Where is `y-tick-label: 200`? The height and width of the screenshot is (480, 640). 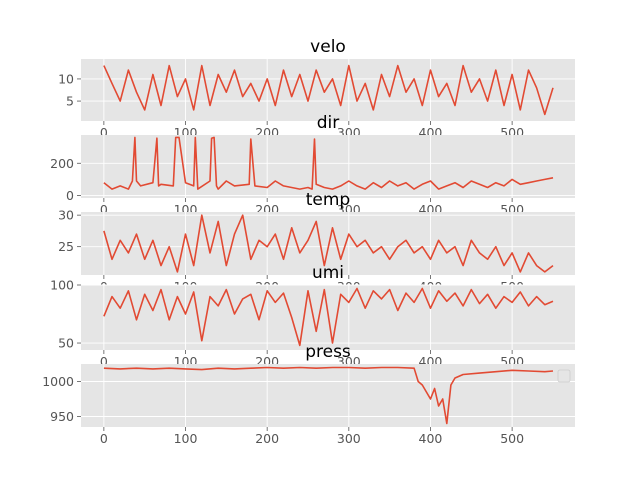
y-tick-label: 200 is located at coordinates (62, 163).